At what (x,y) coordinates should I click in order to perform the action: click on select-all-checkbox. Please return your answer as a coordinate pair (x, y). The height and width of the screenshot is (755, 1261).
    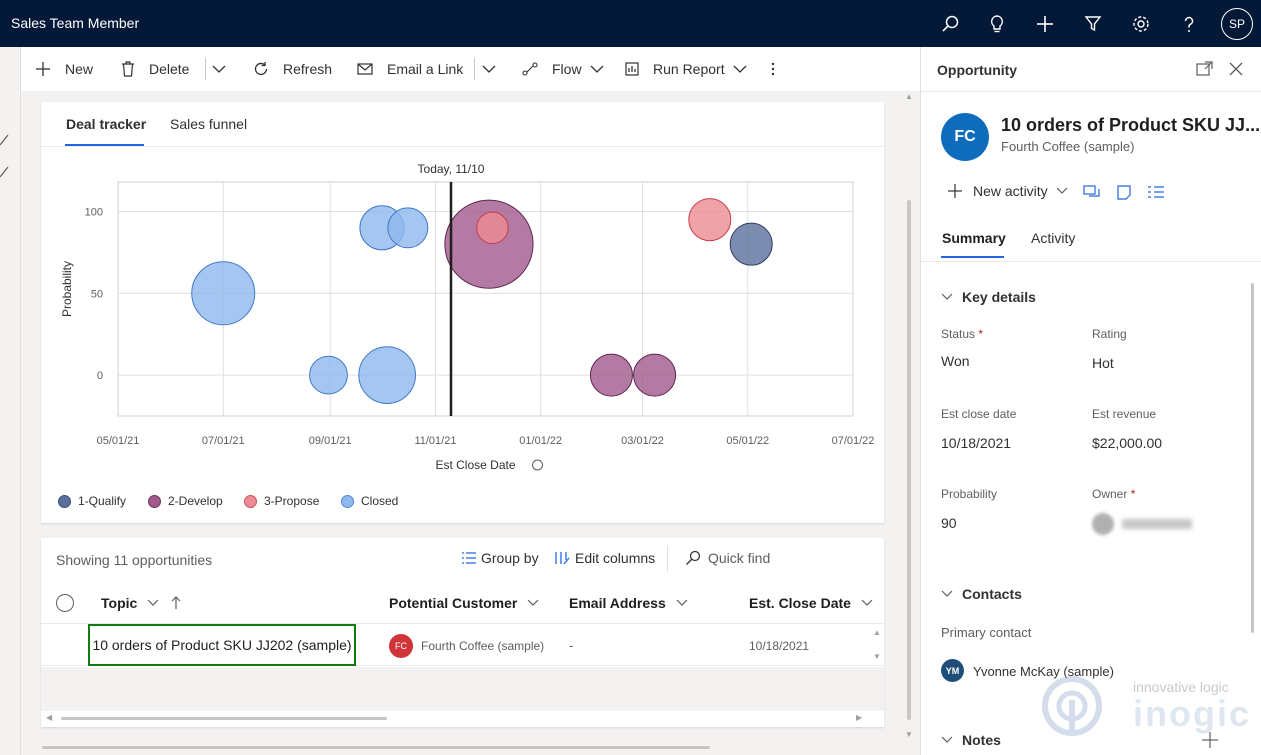
    Looking at the image, I should click on (65, 603).